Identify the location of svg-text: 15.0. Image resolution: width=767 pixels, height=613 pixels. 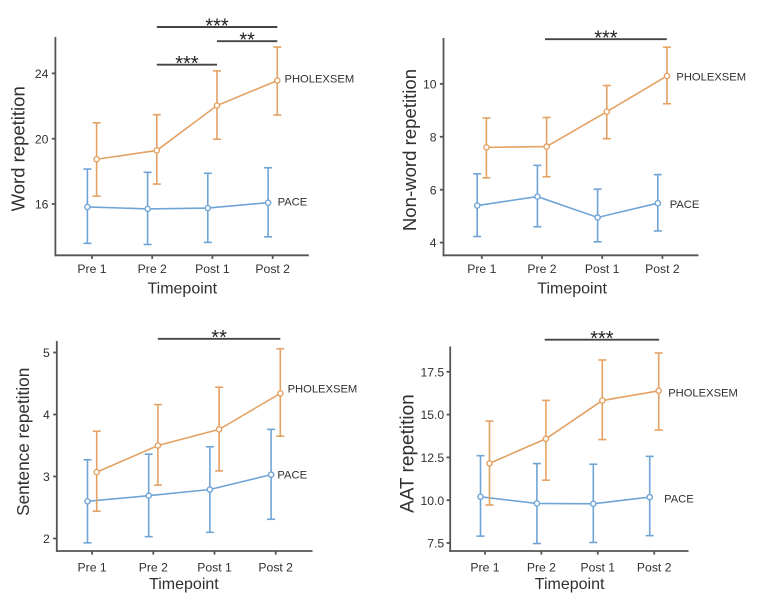
(432, 415).